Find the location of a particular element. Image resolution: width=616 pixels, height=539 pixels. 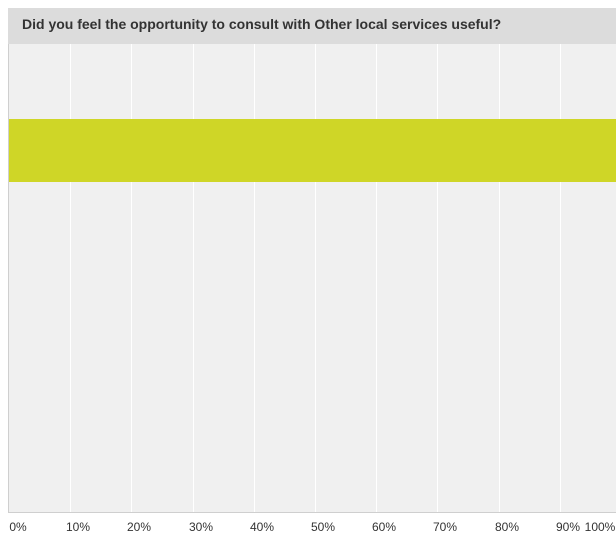

x-tick-label: 100% is located at coordinates (600, 527).